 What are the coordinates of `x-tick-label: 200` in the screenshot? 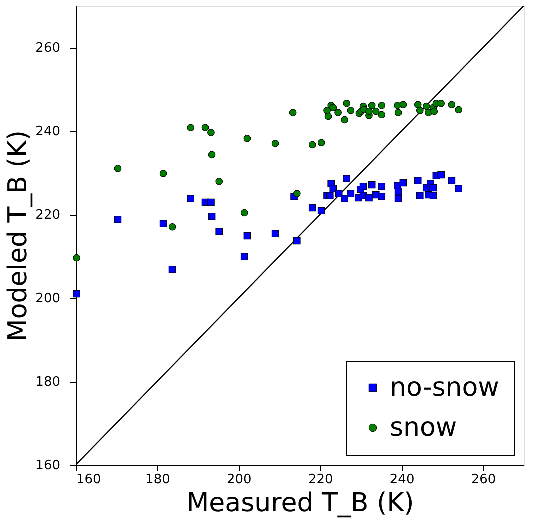 It's located at (239, 480).